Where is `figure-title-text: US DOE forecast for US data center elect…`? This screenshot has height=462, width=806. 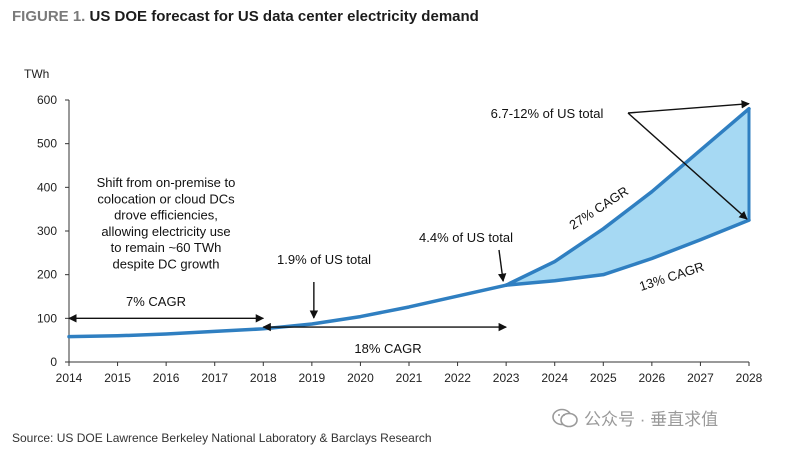
figure-title-text: US DOE forecast for US data center elect… is located at coordinates (284, 16).